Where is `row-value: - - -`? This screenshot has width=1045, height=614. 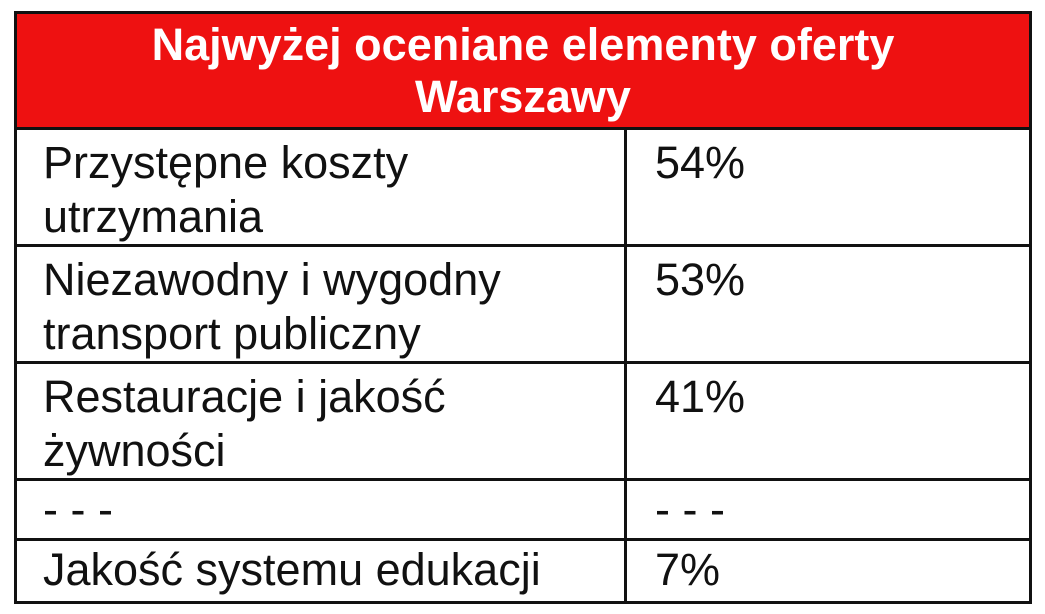 row-value: - - - is located at coordinates (690, 509).